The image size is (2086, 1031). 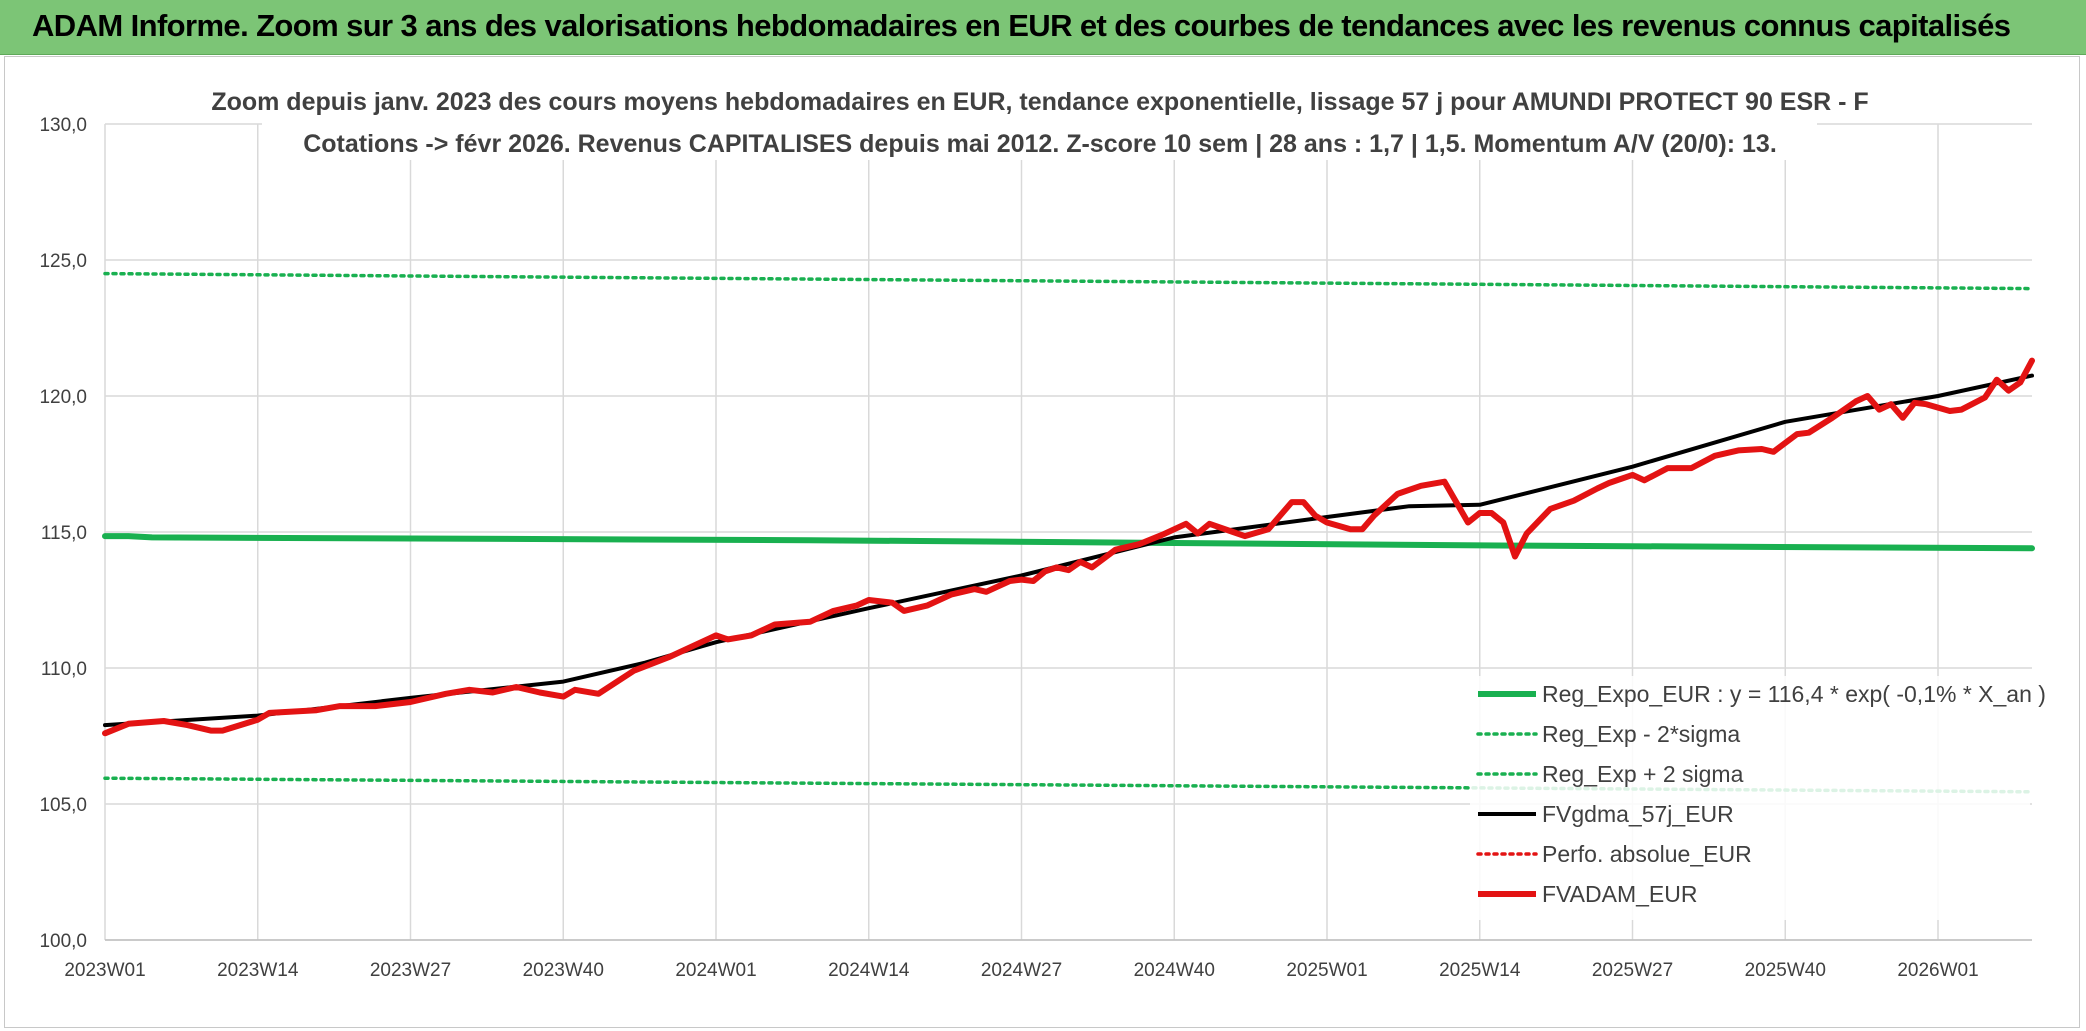 I want to click on y-tick-label: 120,0, so click(x=63, y=397).